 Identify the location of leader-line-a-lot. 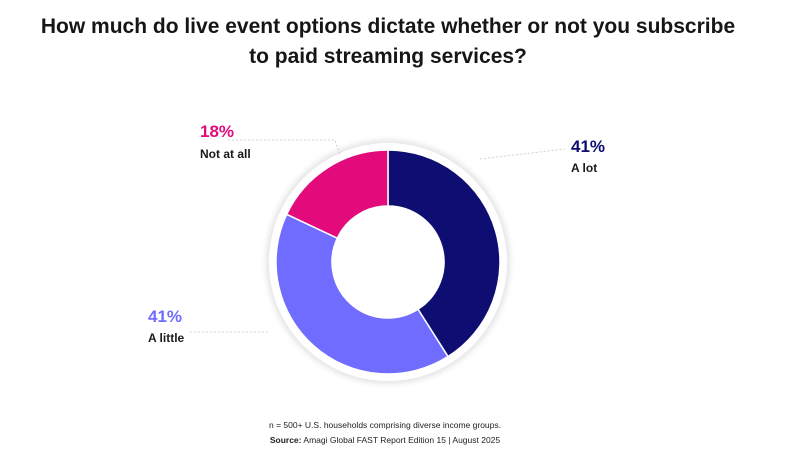
(522, 154).